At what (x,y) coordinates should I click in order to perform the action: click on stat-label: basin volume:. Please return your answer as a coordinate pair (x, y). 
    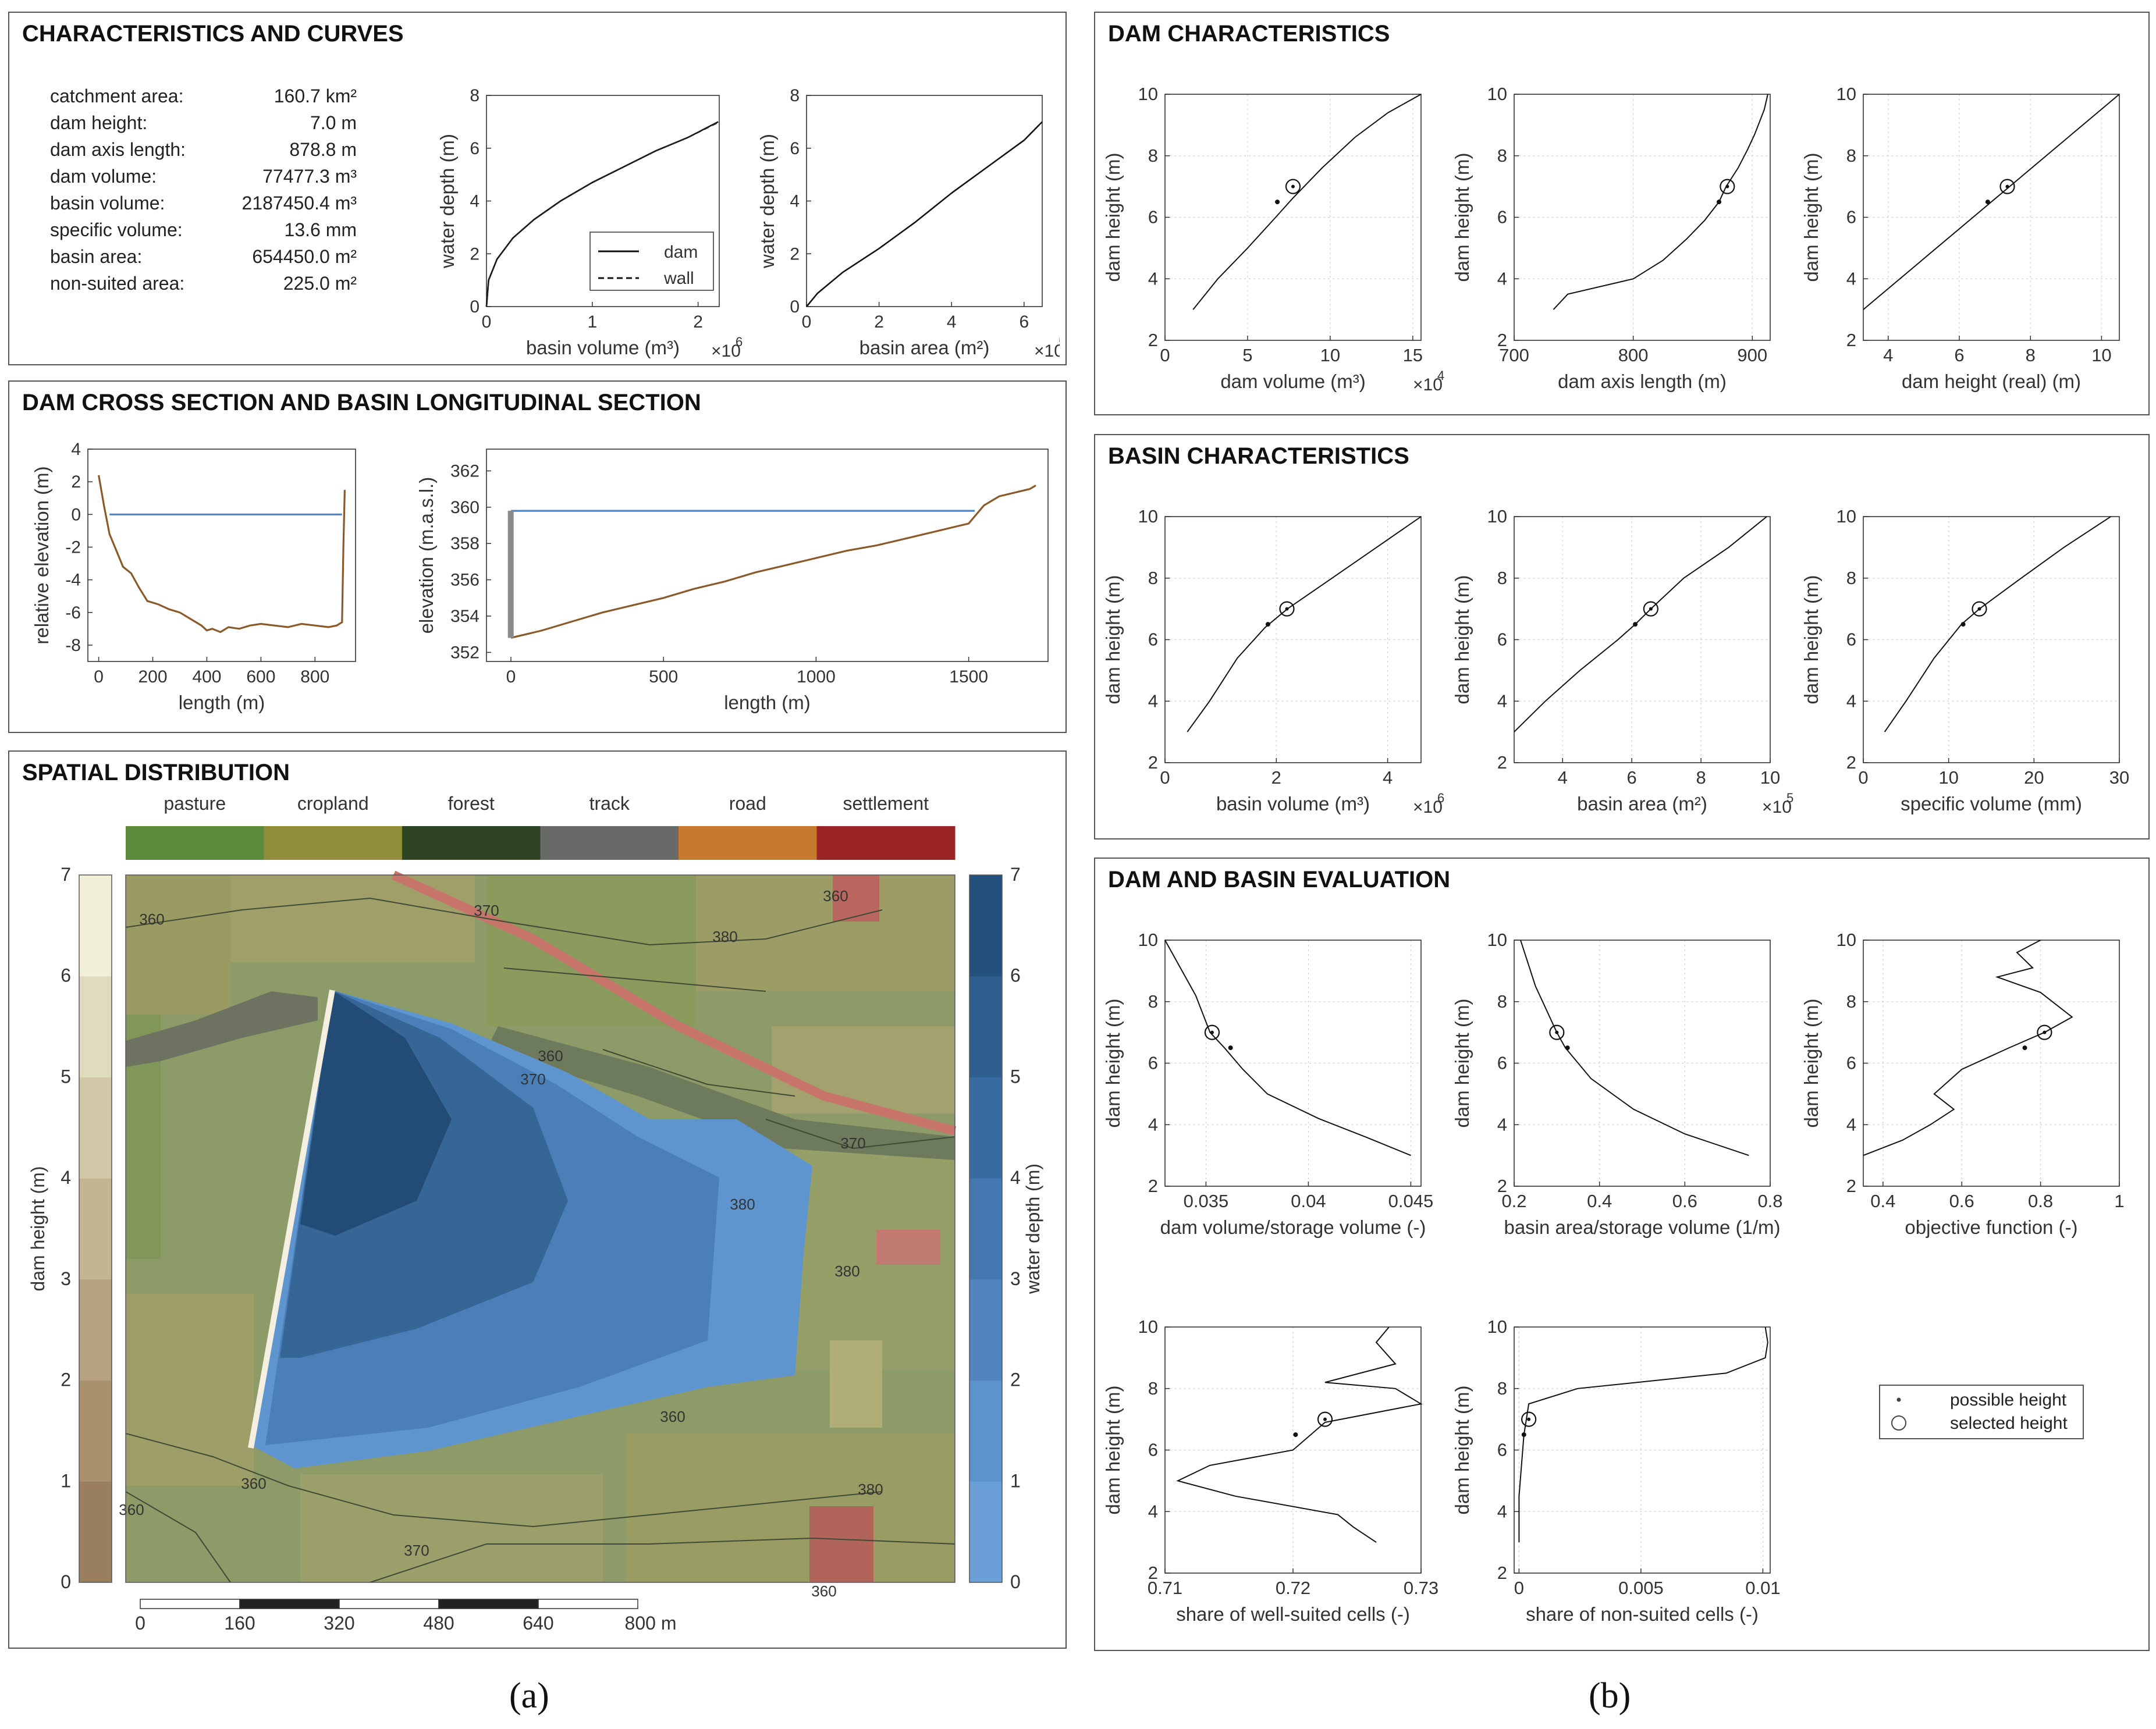
    Looking at the image, I should click on (107, 203).